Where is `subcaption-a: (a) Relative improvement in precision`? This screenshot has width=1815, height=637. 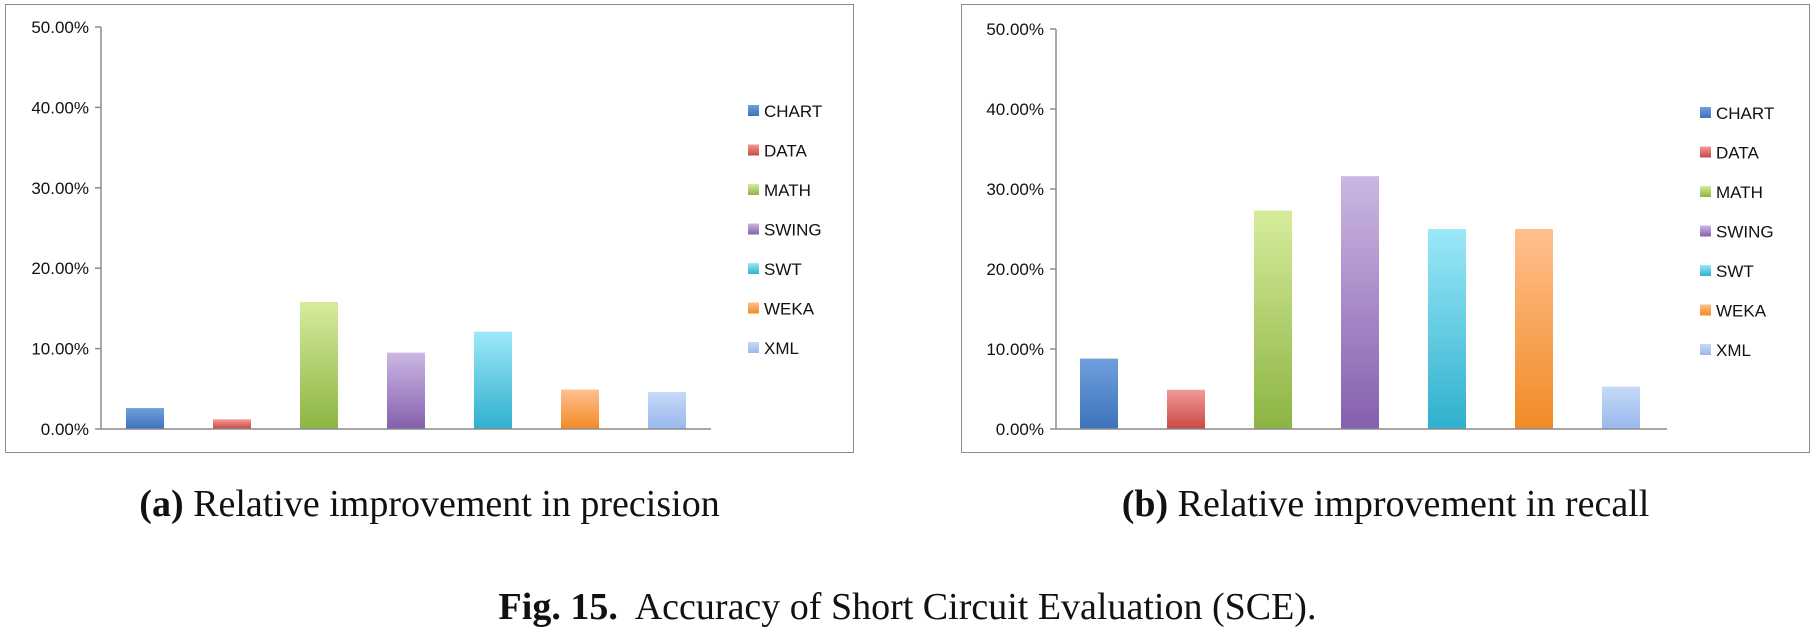
subcaption-a: (a) Relative improvement in precision is located at coordinates (429, 504).